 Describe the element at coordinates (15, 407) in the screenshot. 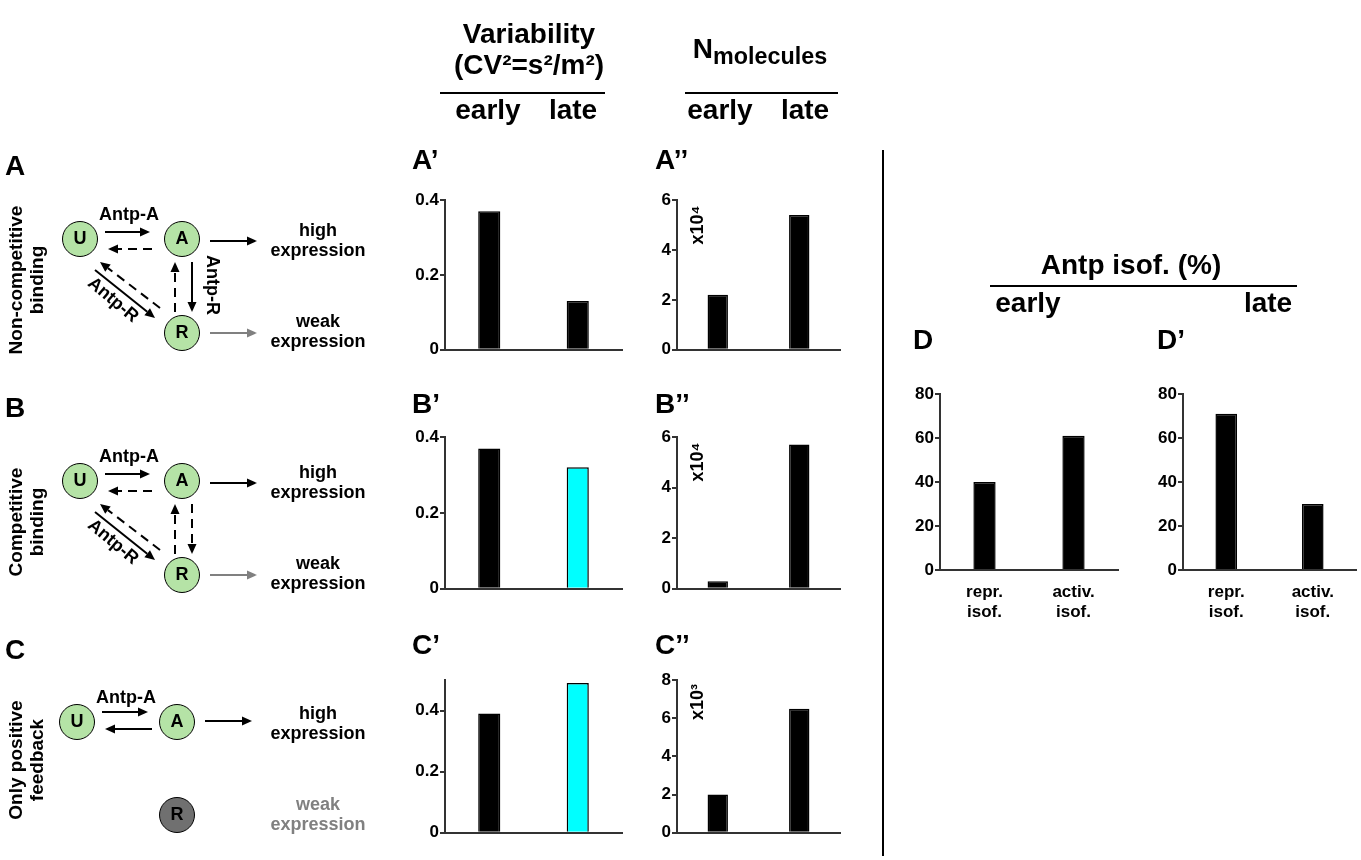

I see `text: B` at that location.